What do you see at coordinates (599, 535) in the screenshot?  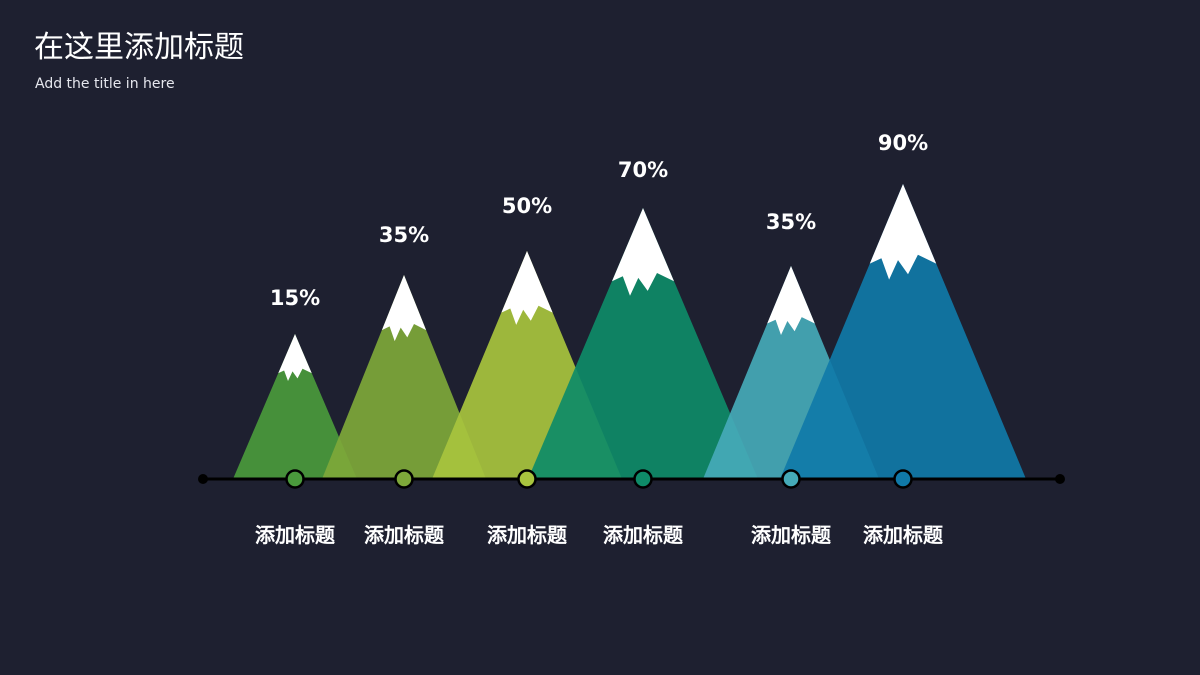 I see `category-labels-layer: 添加标题 添加标题 添加标题 添加标题 添加标题 添加标题` at bounding box center [599, 535].